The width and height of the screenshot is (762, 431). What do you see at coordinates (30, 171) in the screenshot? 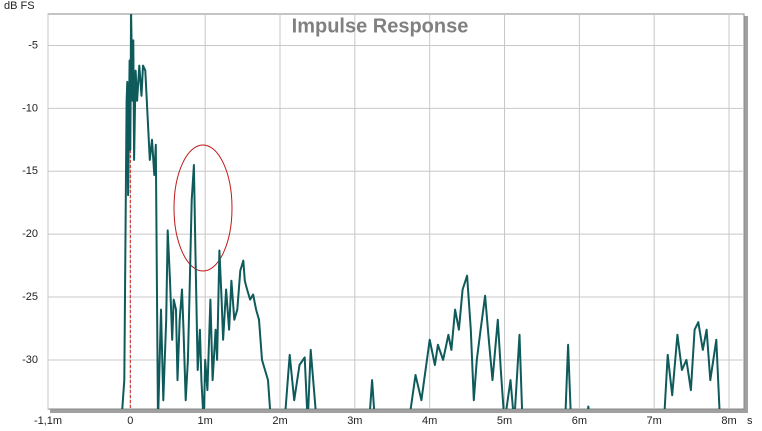
I see `y-tick-label: -15` at bounding box center [30, 171].